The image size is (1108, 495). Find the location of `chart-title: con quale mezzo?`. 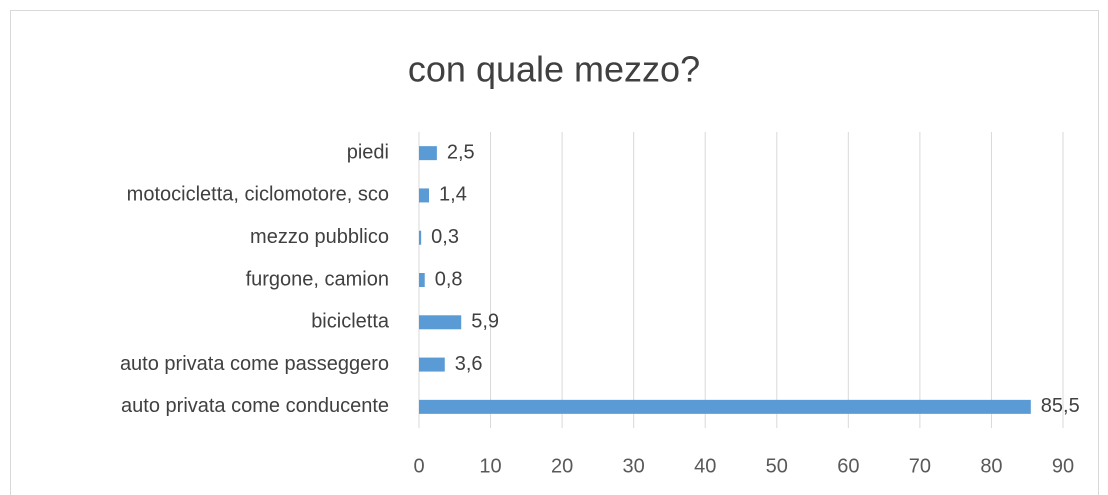

chart-title: con quale mezzo? is located at coordinates (554, 69).